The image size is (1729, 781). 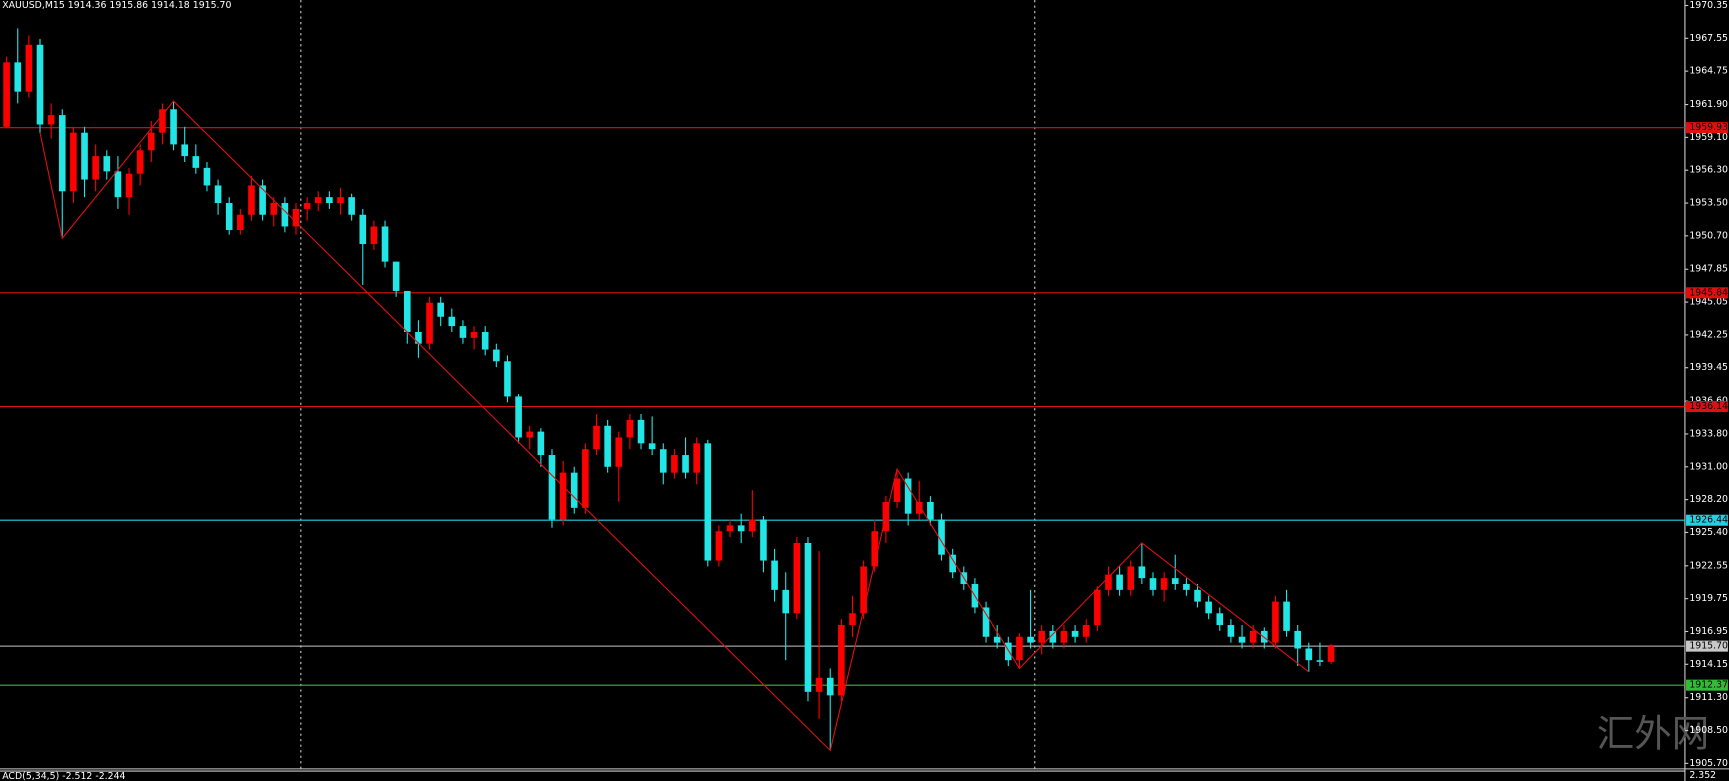 I want to click on y-tick-label: 1956.30, so click(x=1708, y=170).